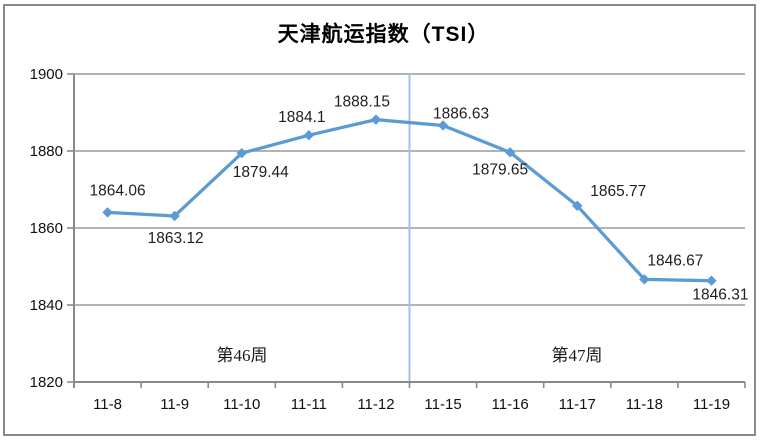 The width and height of the screenshot is (767, 445). I want to click on y-axis-label: 1820, so click(46, 382).